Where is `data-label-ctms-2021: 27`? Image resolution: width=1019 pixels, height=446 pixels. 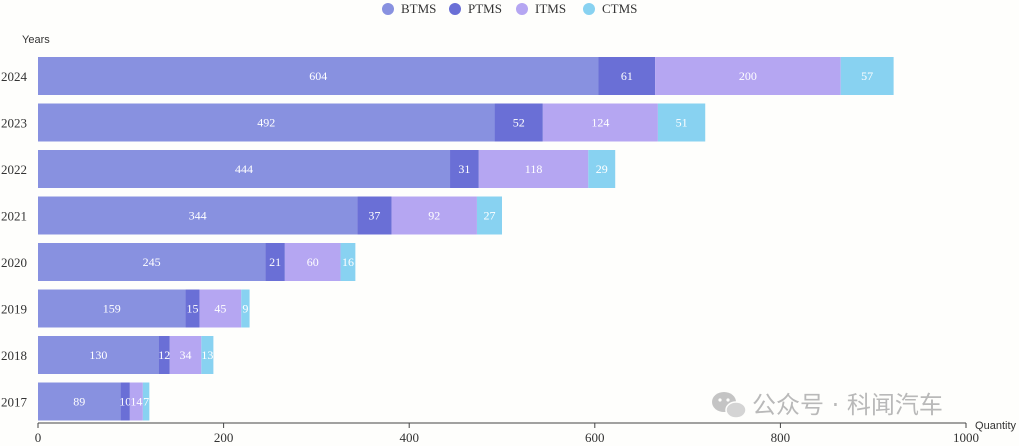
data-label-ctms-2021: 27 is located at coordinates (489, 216).